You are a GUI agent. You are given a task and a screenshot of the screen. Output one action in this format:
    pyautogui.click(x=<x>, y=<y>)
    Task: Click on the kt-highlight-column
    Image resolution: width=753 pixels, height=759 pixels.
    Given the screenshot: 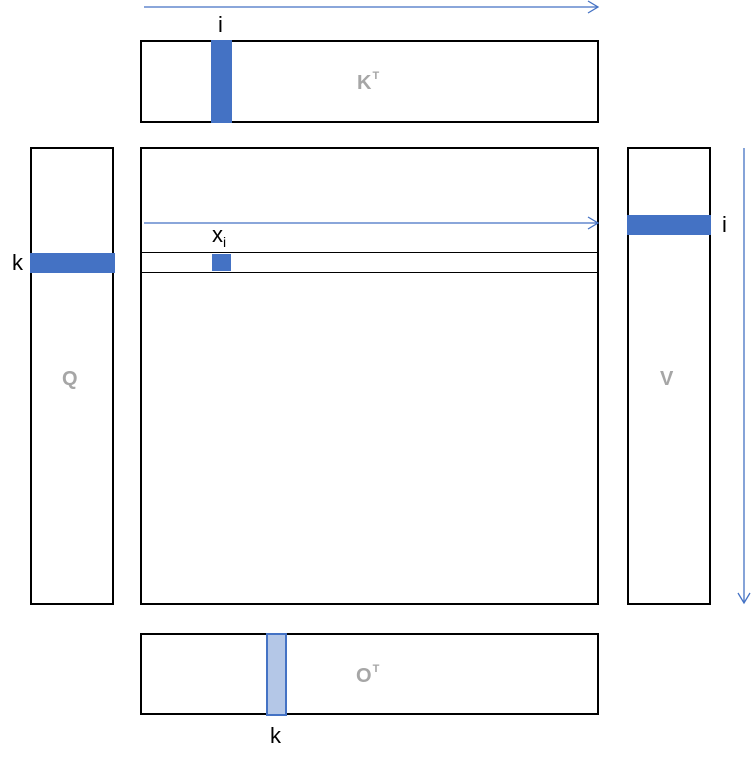 What is the action you would take?
    pyautogui.click(x=221, y=81)
    